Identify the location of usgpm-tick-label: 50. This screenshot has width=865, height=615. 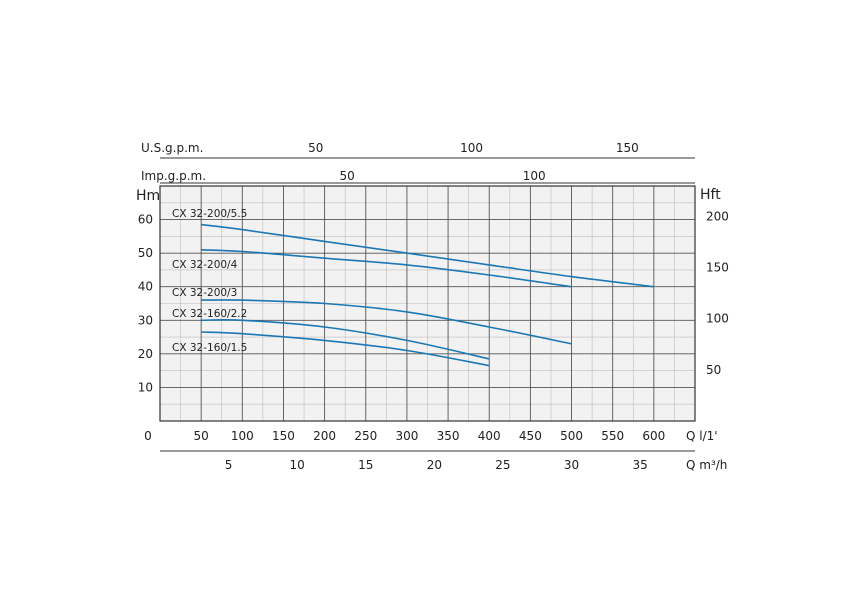
(315, 148).